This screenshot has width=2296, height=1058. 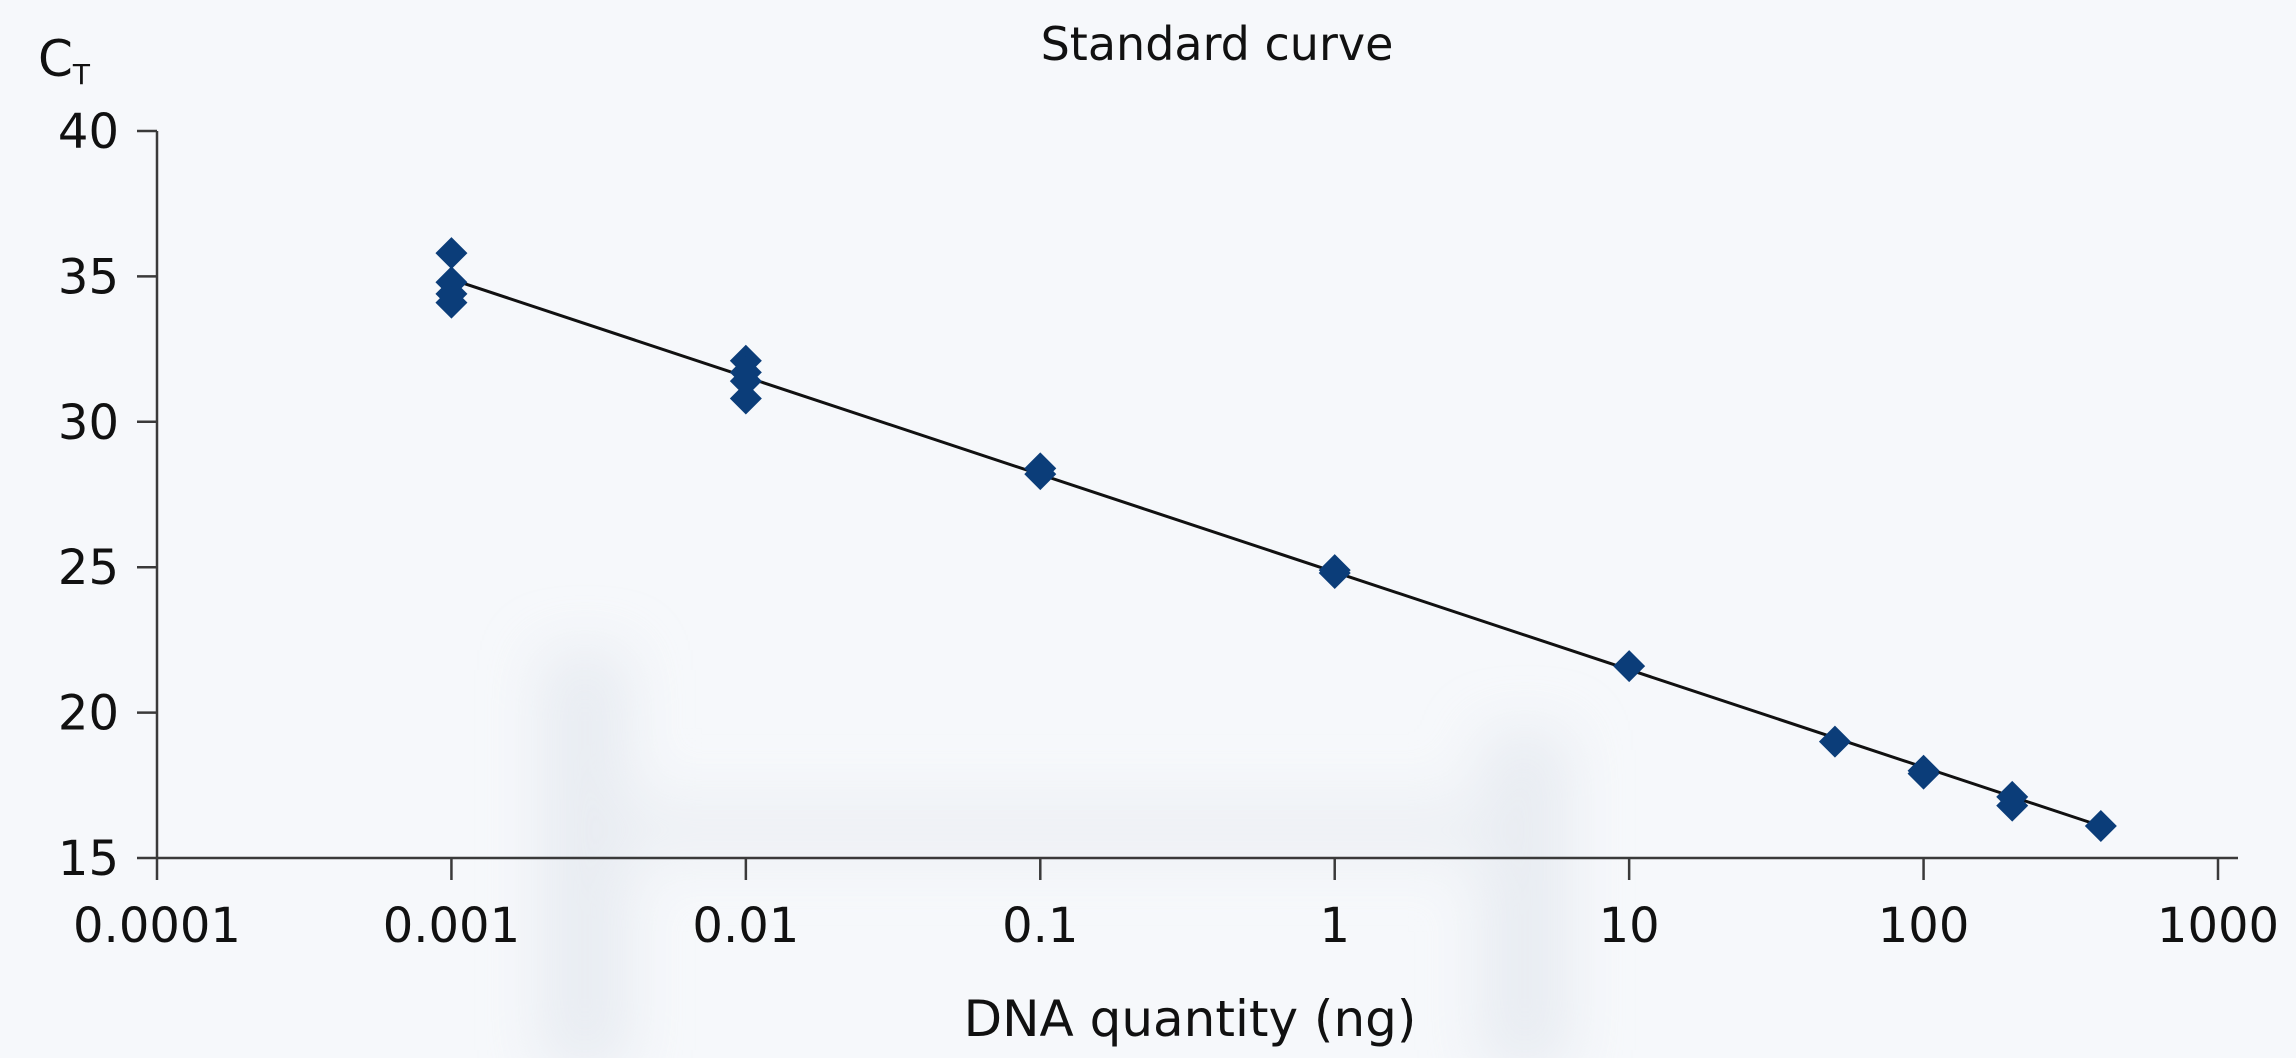 I want to click on x-tick-label: 0.01, so click(x=745, y=926).